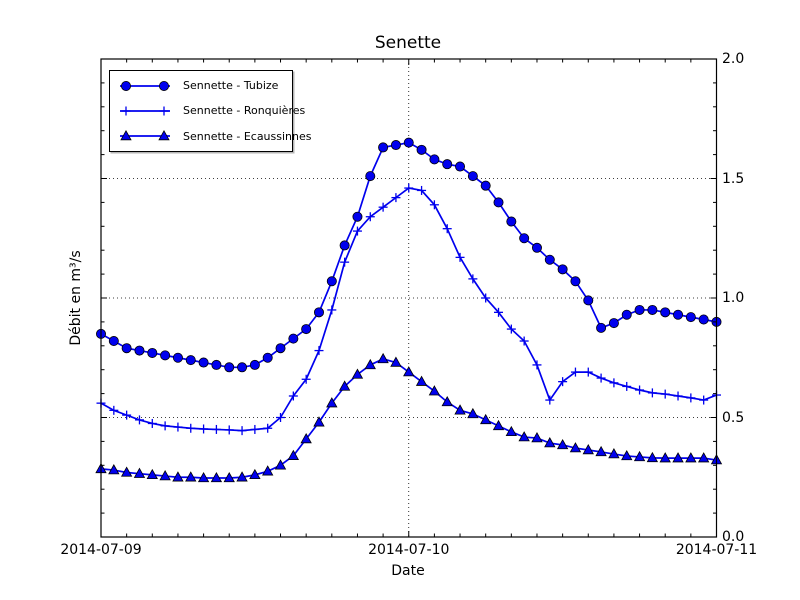 The height and width of the screenshot is (600, 800). Describe the element at coordinates (733, 178) in the screenshot. I see `y-tick-label: 1.5` at that location.